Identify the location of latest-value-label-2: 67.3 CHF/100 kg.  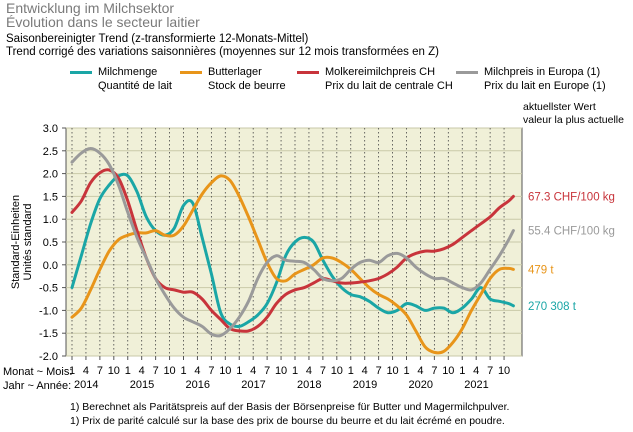
(571, 197).